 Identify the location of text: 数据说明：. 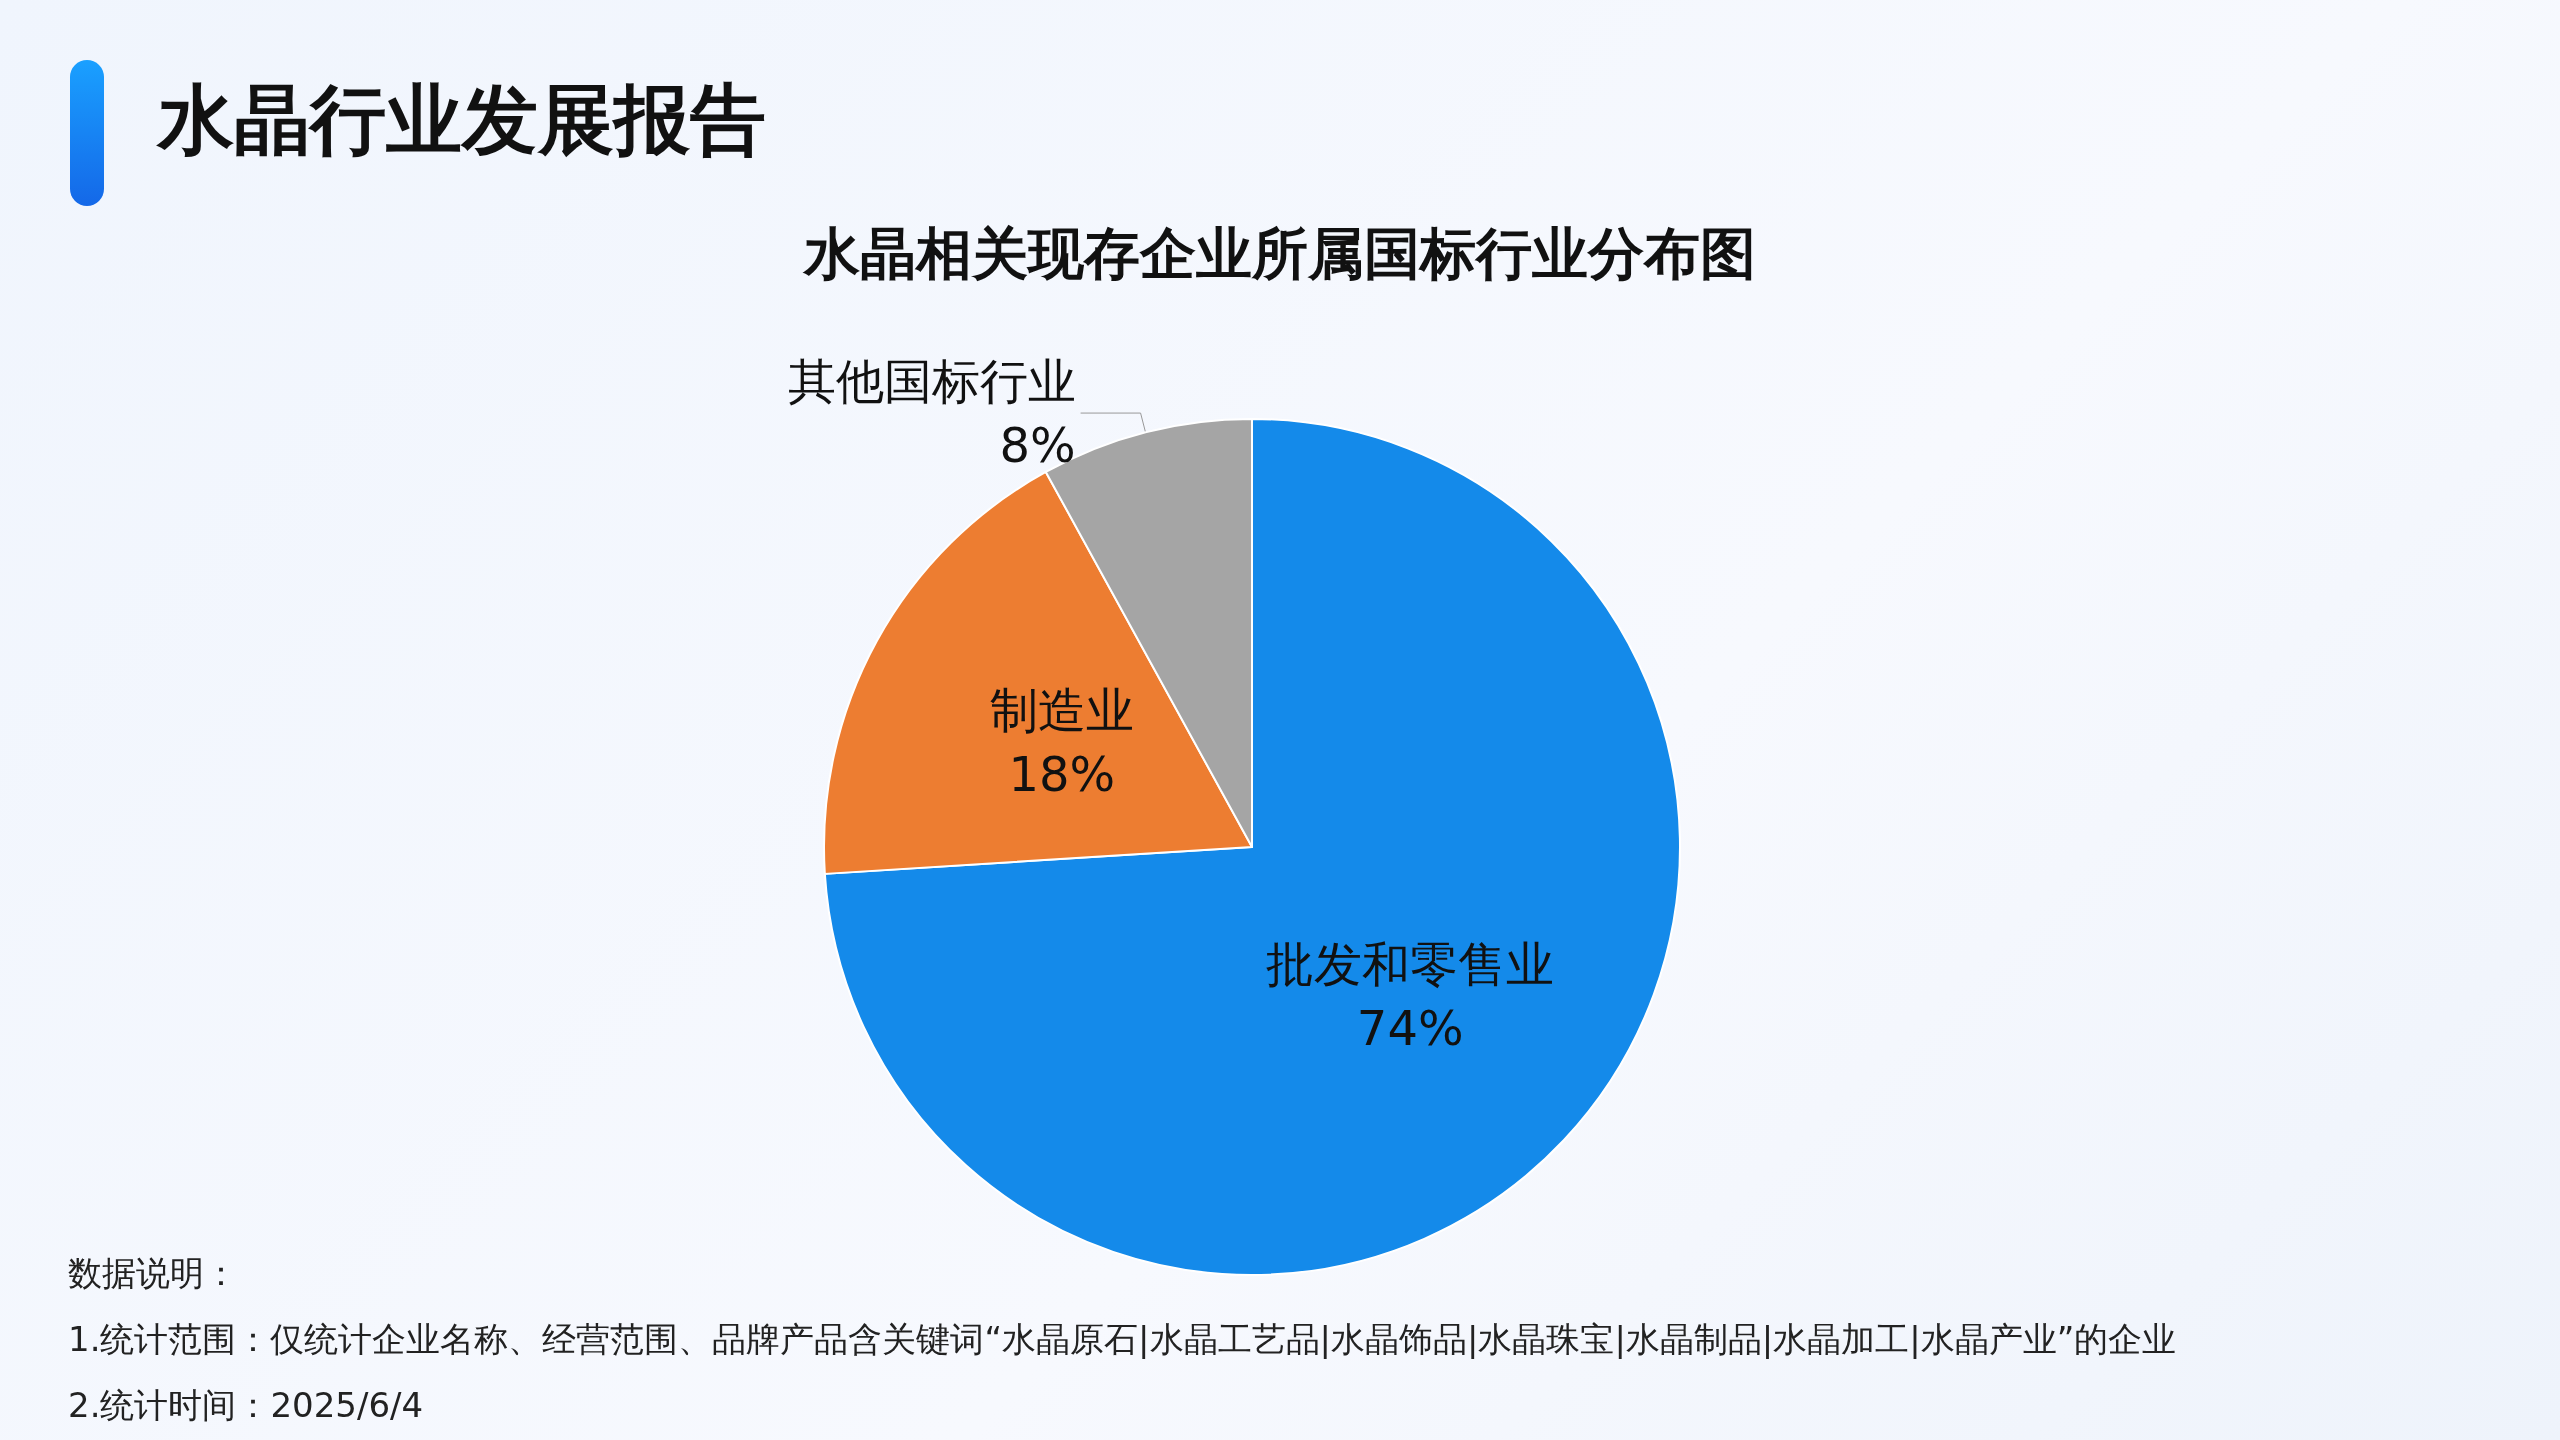
(153, 1273).